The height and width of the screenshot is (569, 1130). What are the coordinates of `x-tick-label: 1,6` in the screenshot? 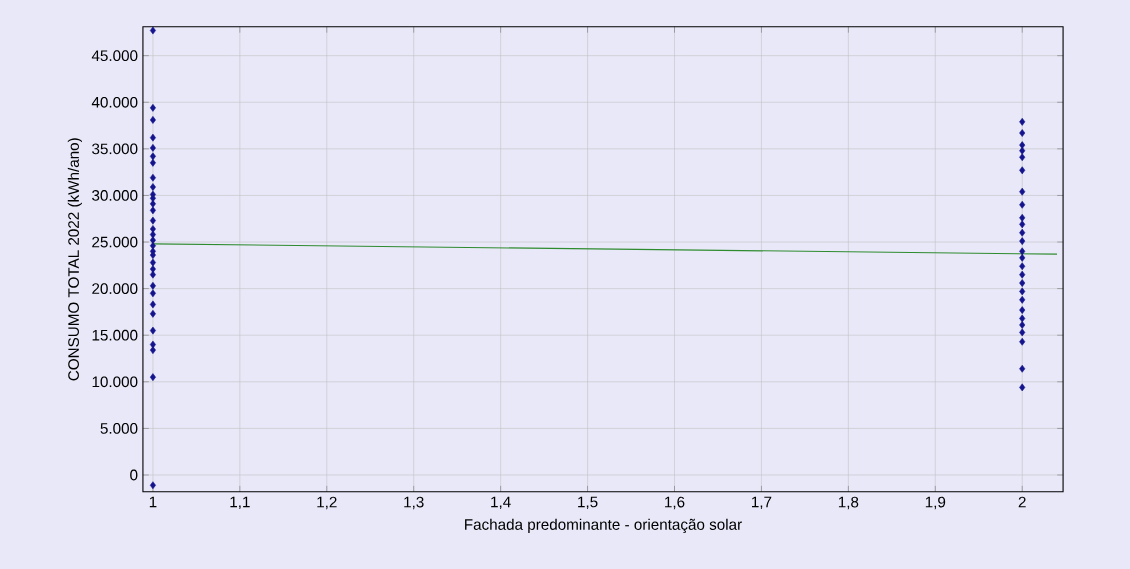 It's located at (675, 503).